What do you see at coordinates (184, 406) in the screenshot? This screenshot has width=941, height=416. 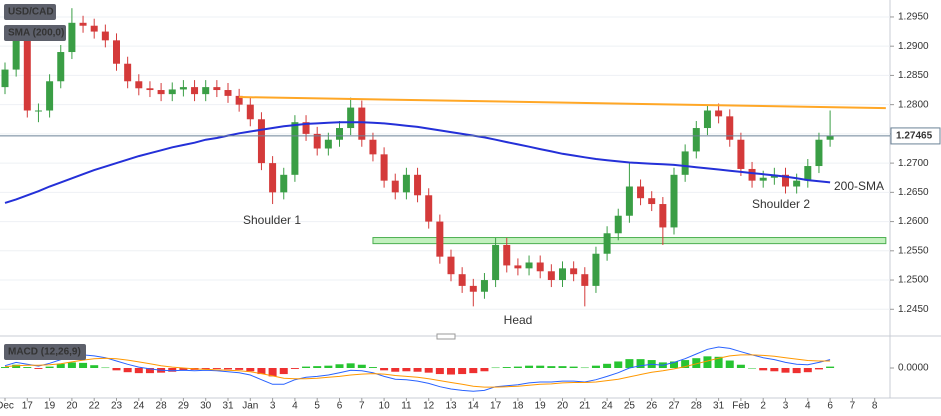 I see `x-tick-label: 29` at bounding box center [184, 406].